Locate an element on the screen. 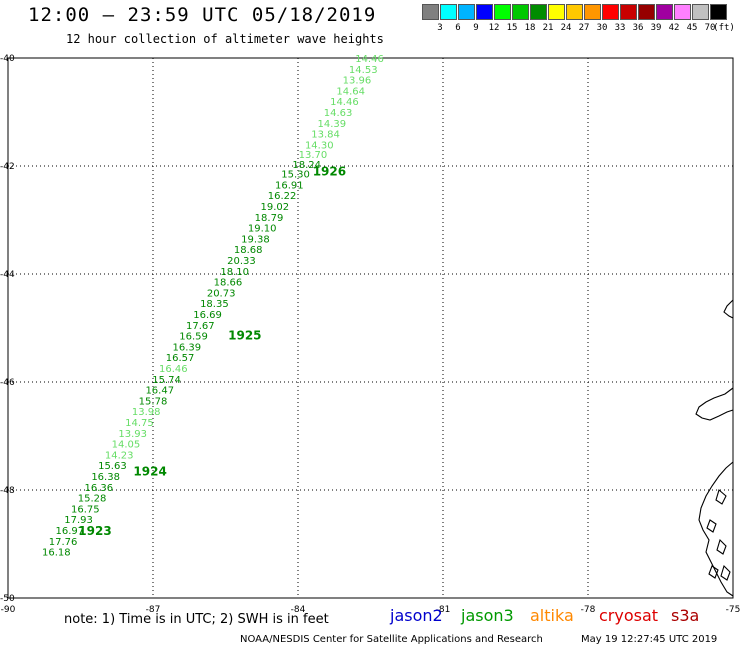  swh-value-label: 16.18 is located at coordinates (56, 553).